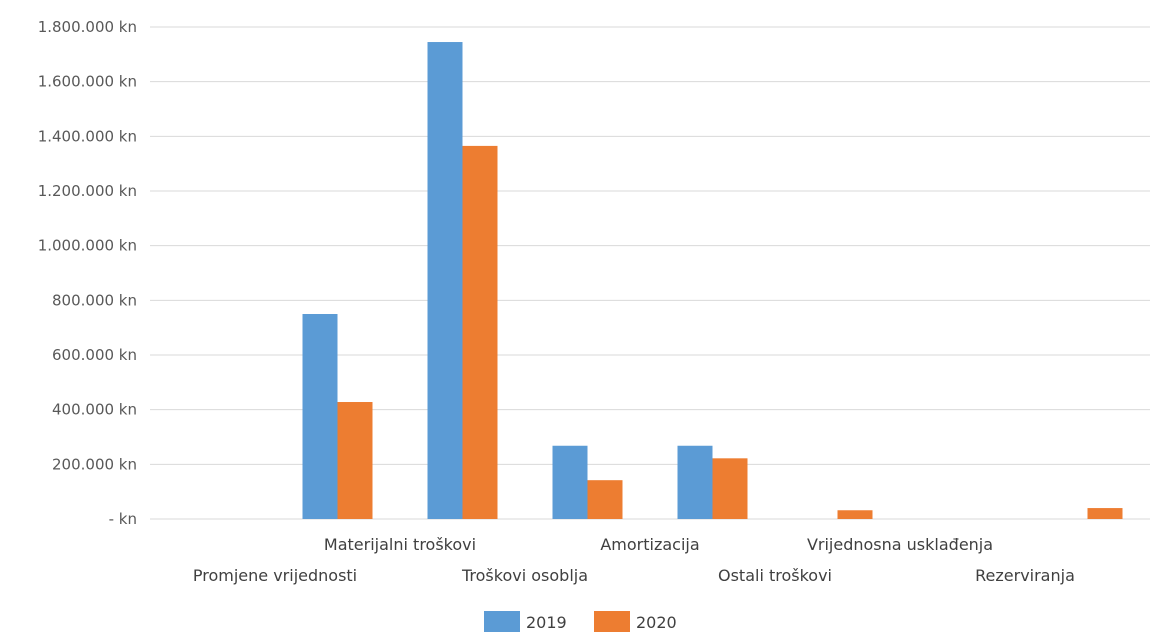 This screenshot has width=1158, height=633. I want to click on y-tick-label: 1.400.000 kn, so click(87, 136).